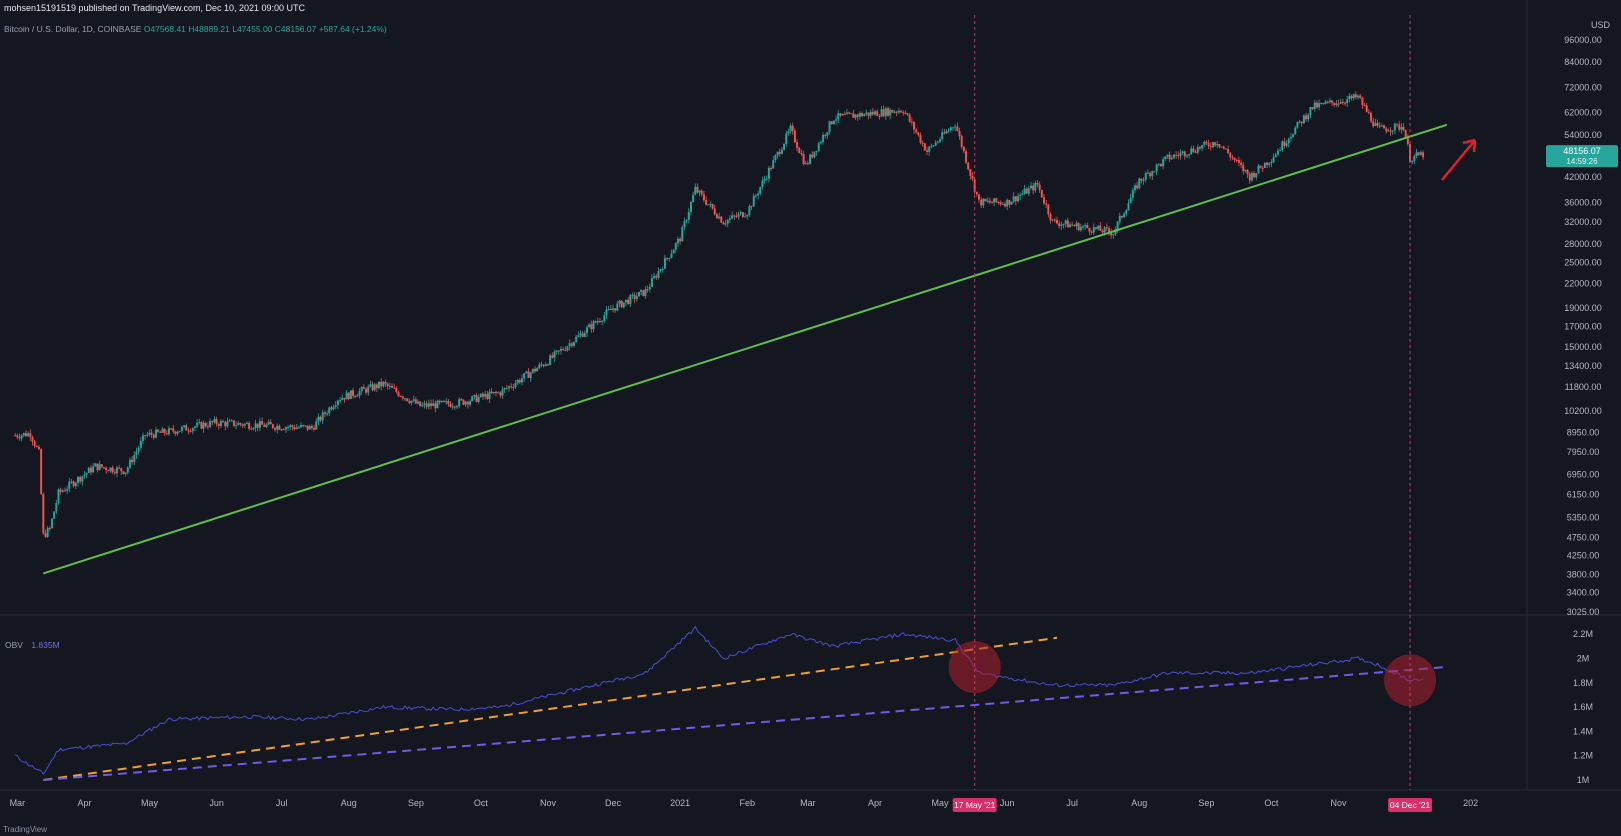  I want to click on price-tick-label: 7950.00, so click(1583, 452).